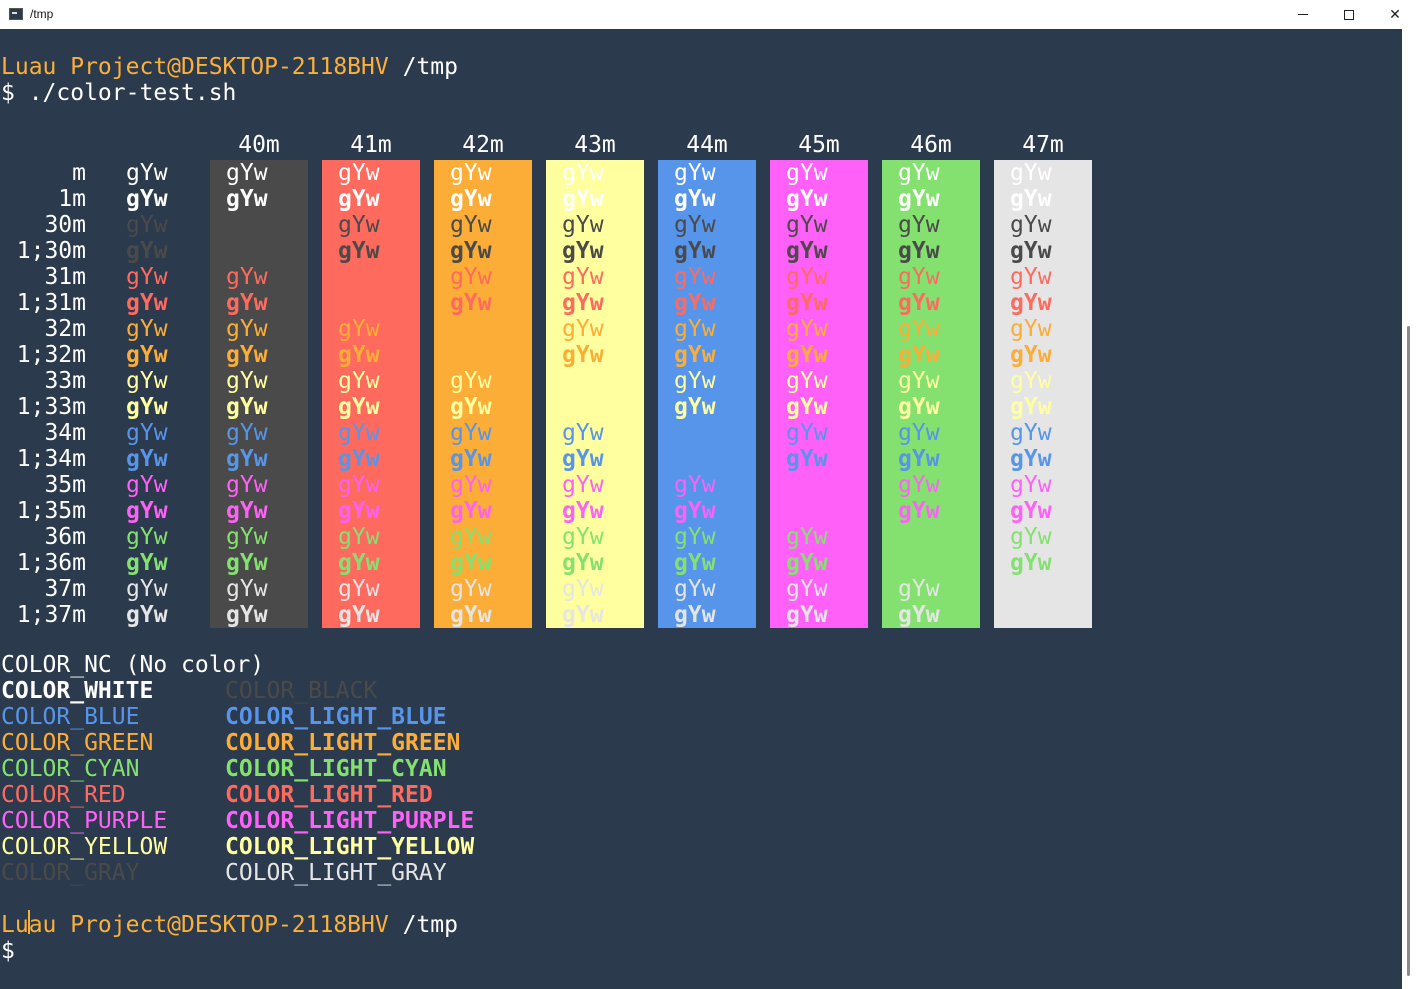 The height and width of the screenshot is (989, 1416). Describe the element at coordinates (16, 14) in the screenshot. I see `terminal-app-icon` at that location.